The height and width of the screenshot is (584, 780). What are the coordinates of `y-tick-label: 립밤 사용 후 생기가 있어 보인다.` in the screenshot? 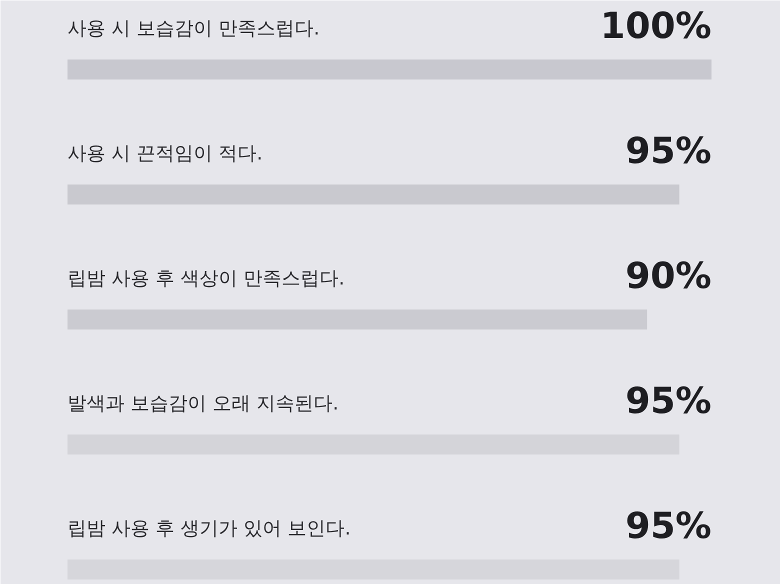 It's located at (209, 529).